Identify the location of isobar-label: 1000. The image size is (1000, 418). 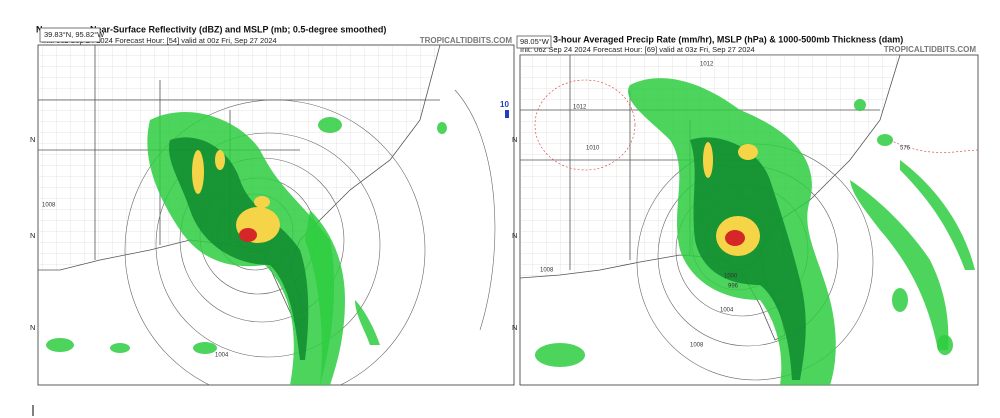
(731, 277).